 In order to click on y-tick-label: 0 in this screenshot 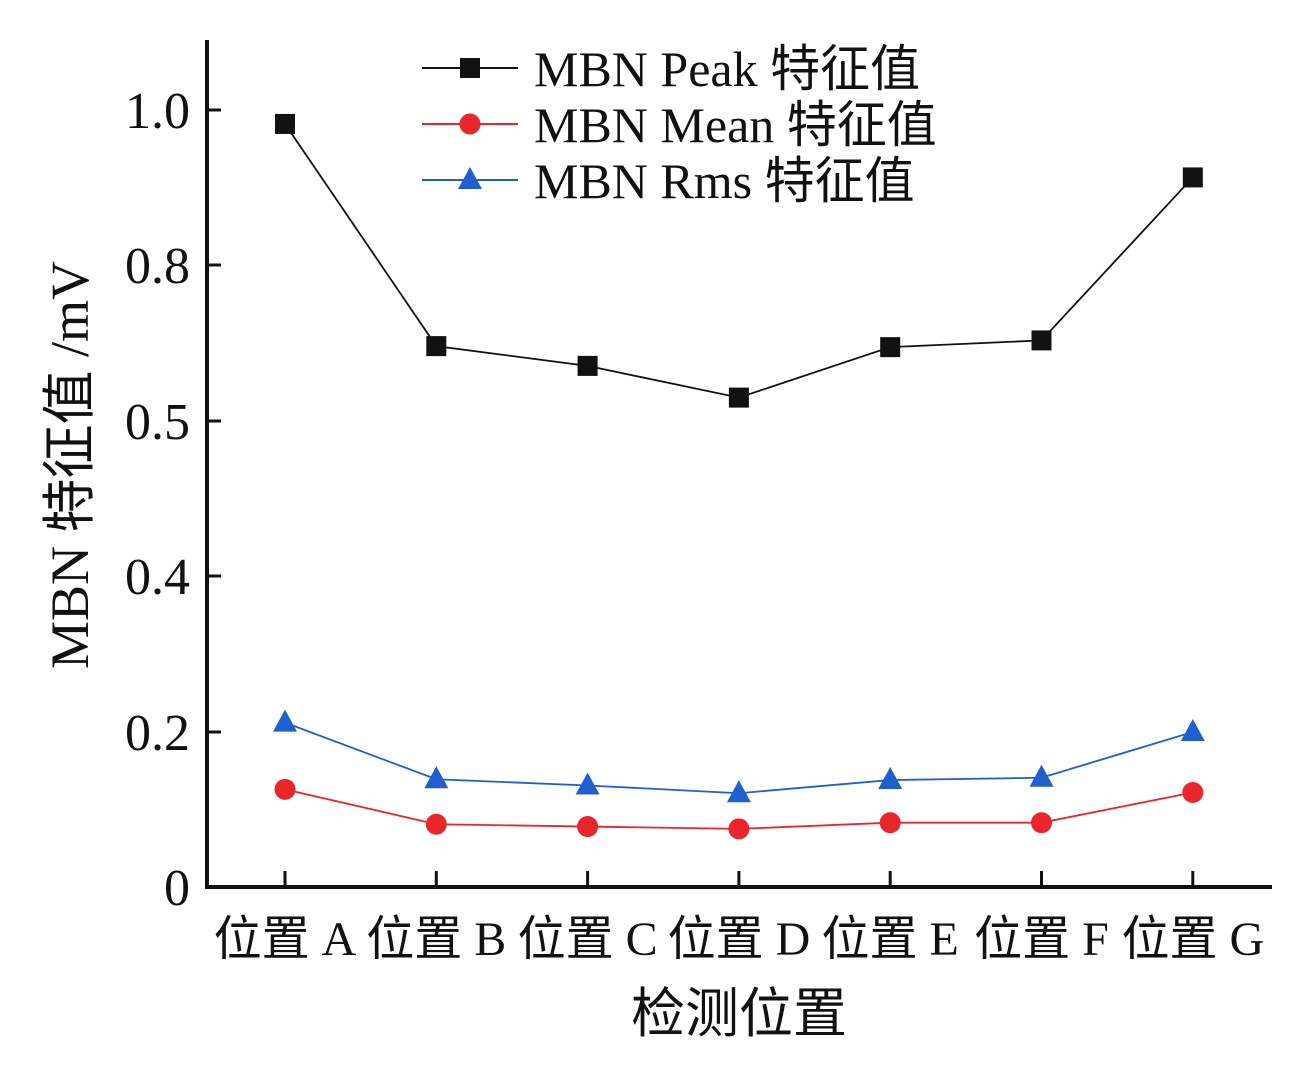, I will do `click(177, 888)`.